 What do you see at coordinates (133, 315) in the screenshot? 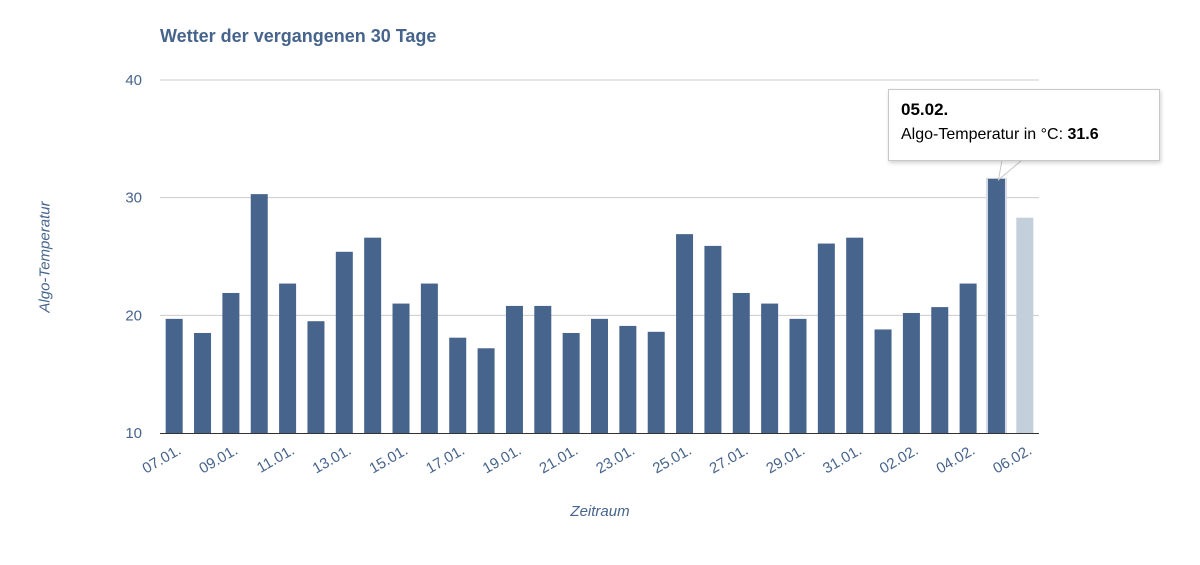
I see `y-tick-label: 20` at bounding box center [133, 315].